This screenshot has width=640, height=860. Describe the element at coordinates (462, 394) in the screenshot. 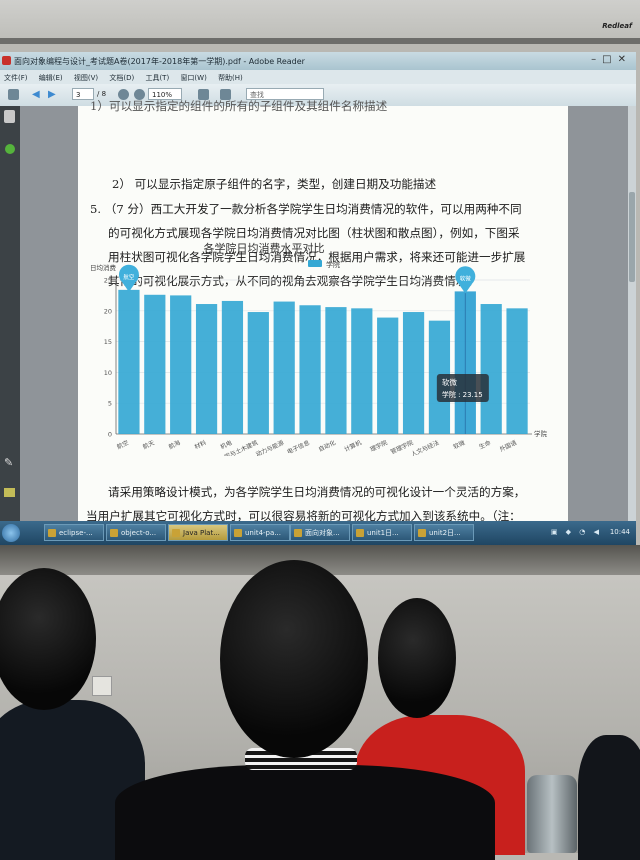

I see `tooltip-value: 学院 : 23.15` at that location.